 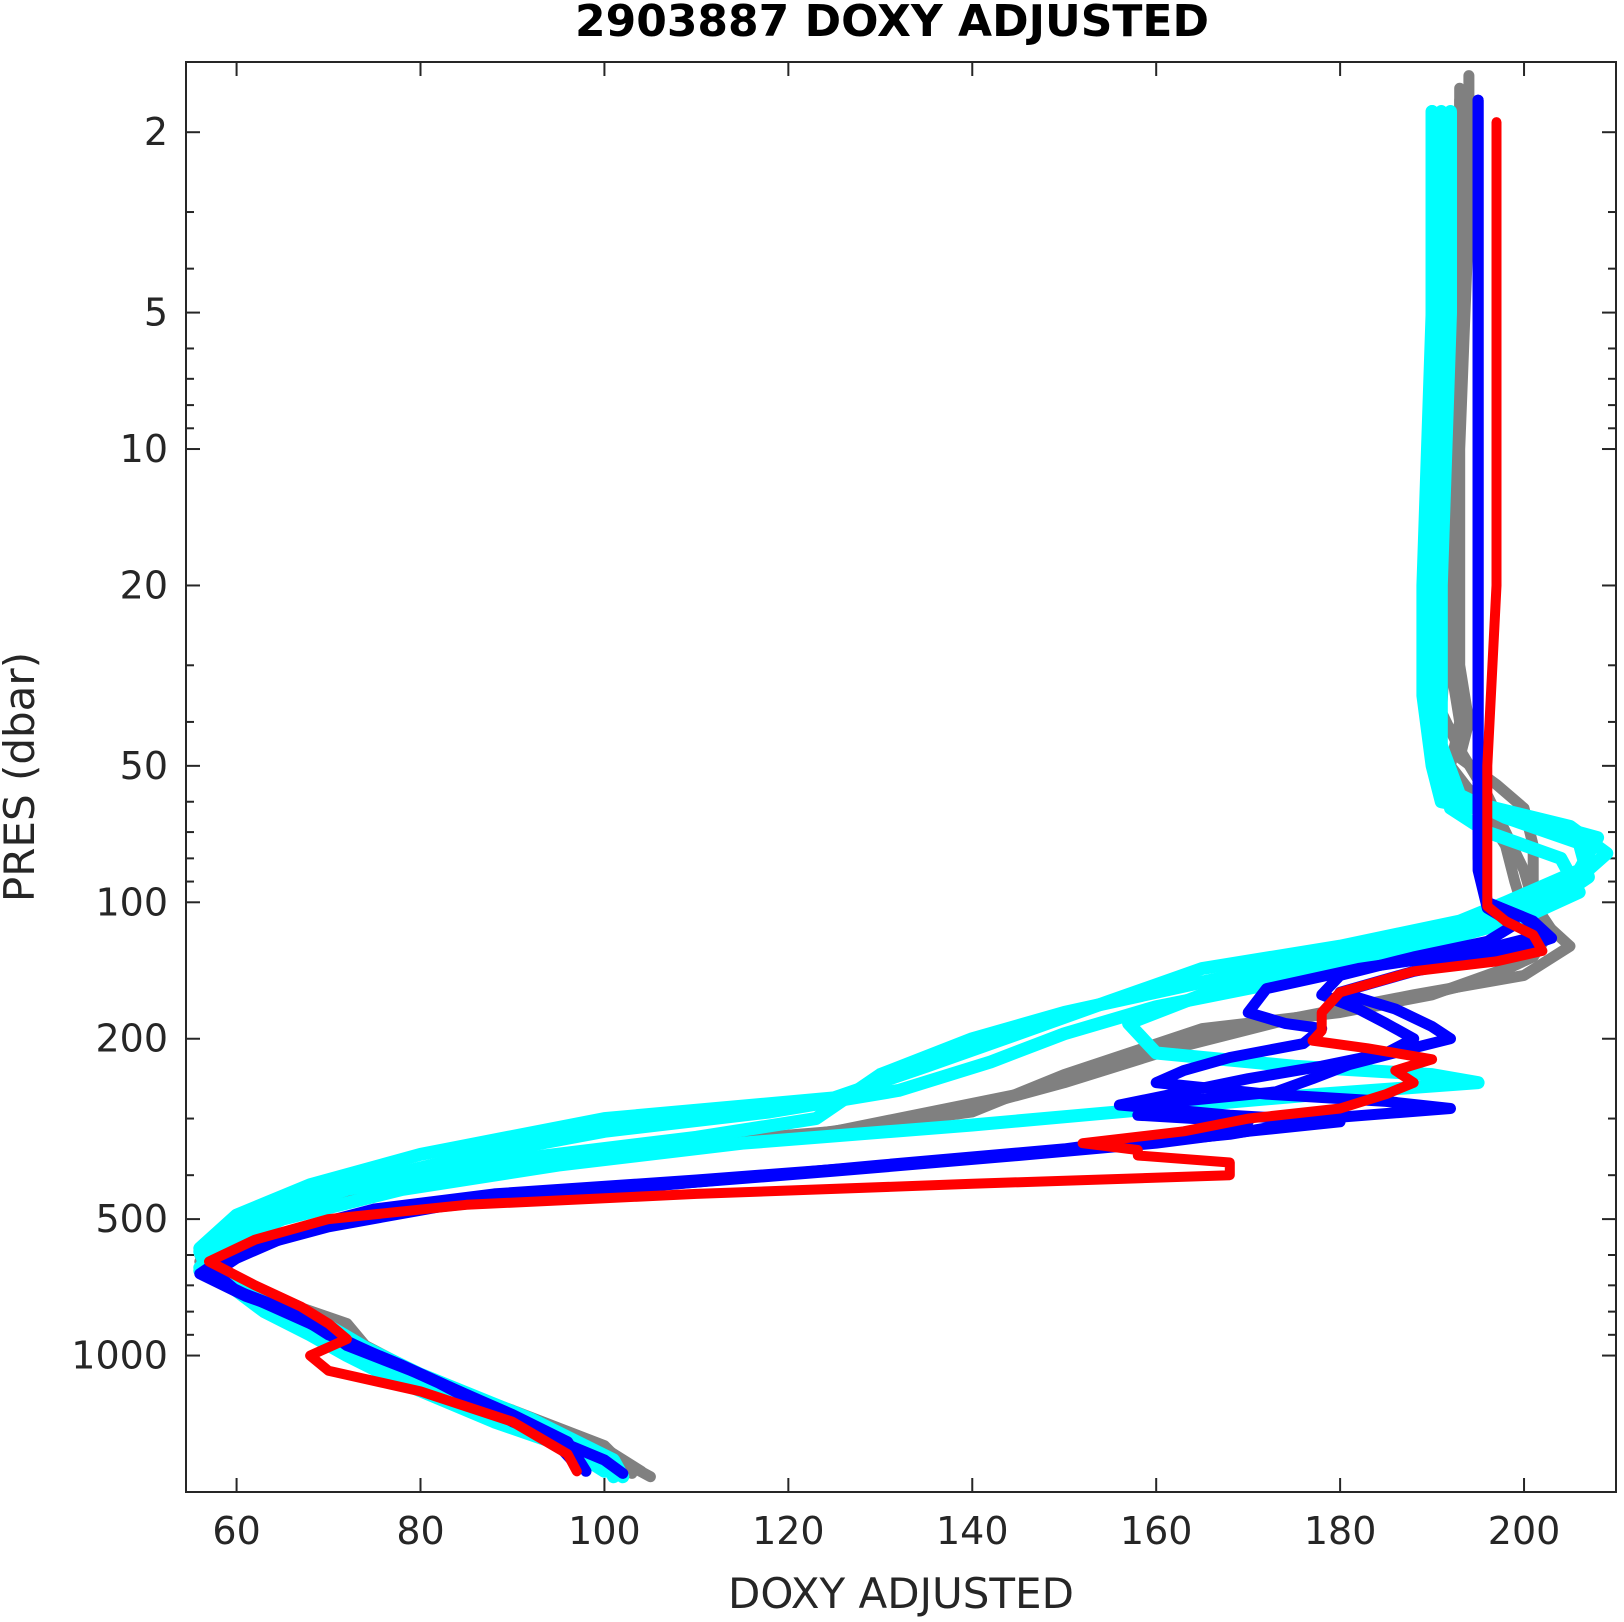 I want to click on x-tick-label: 180, so click(x=1340, y=1531).